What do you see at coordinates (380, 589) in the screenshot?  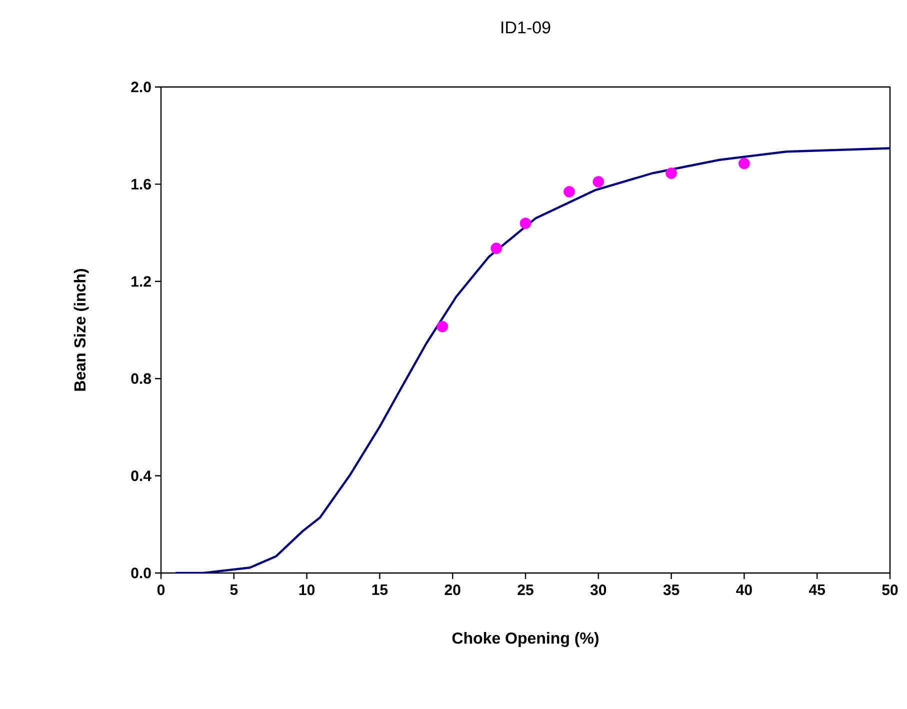 I see `x-tick-label: 15` at bounding box center [380, 589].